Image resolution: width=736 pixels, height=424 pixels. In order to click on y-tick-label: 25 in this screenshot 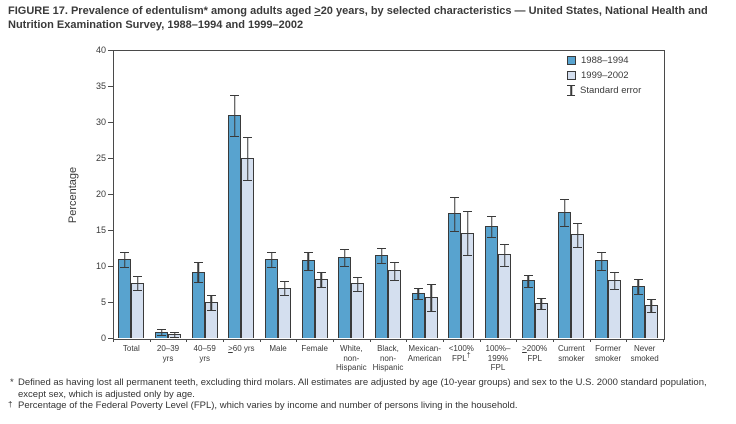, I will do `click(100, 157)`.